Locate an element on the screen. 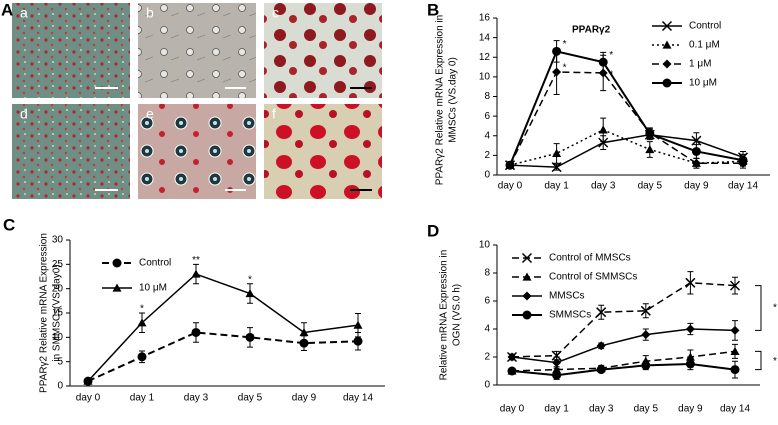 This screenshot has width=778, height=425. image-label: b is located at coordinates (150, 13).